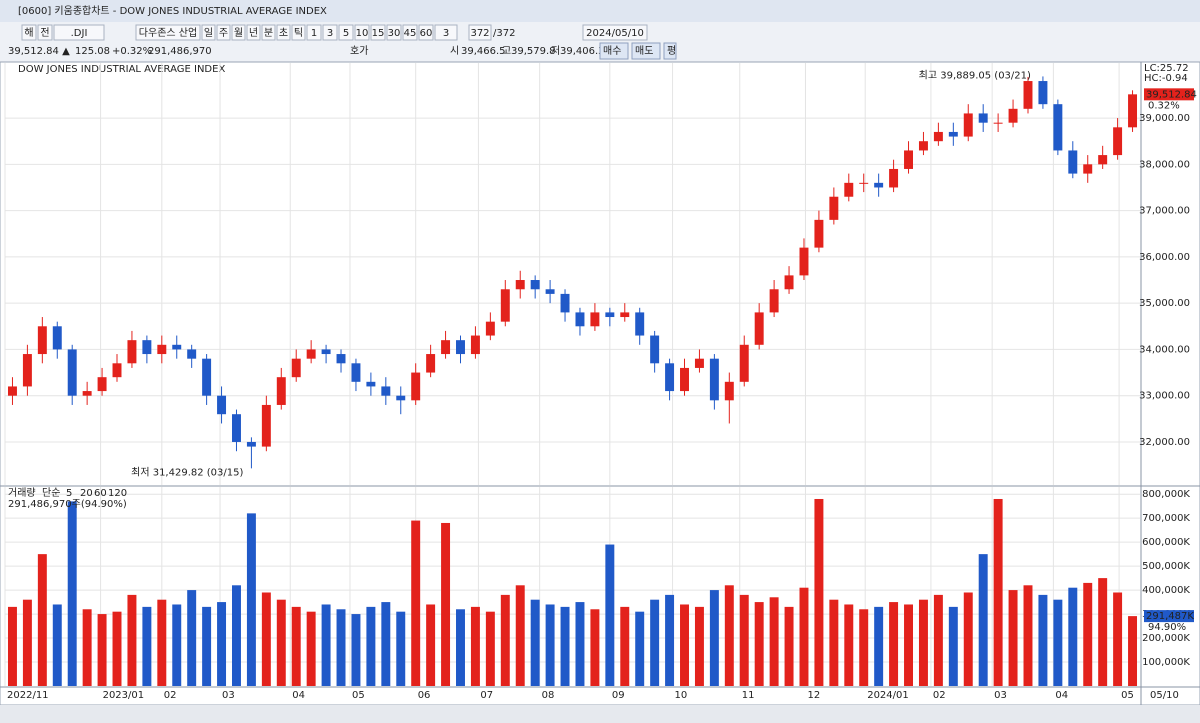 This screenshot has width=1200, height=723. I want to click on x-tick-label: 12, so click(813, 695).